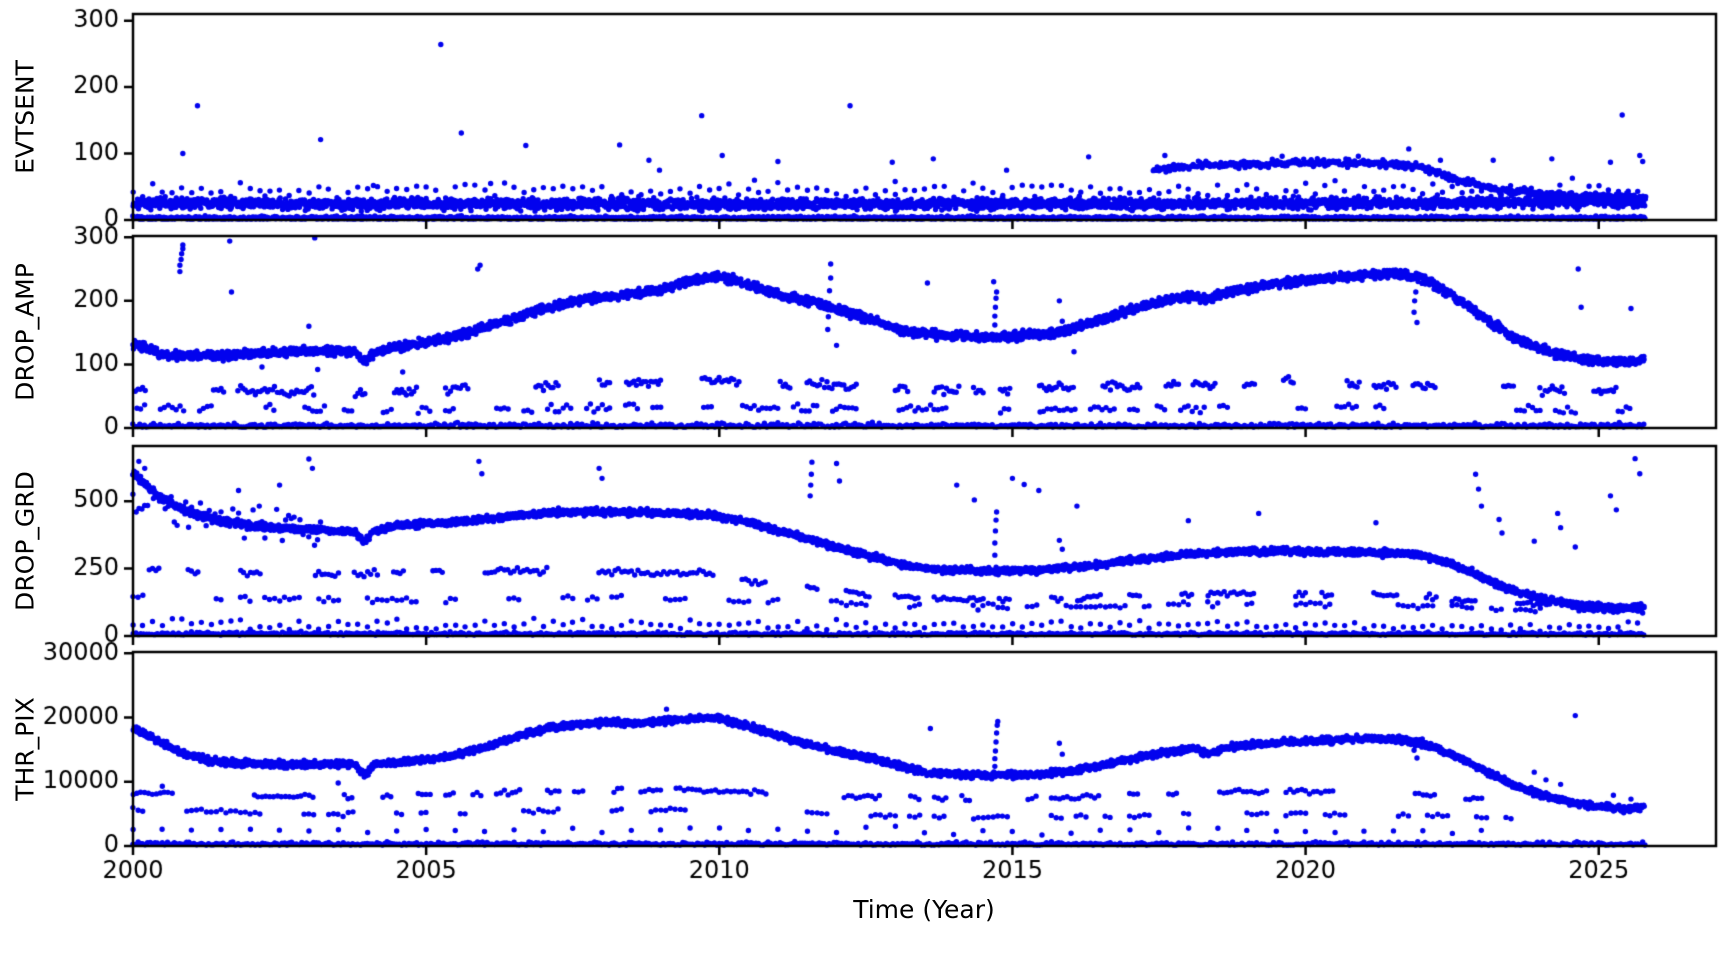 The width and height of the screenshot is (1736, 953). What do you see at coordinates (25, 332) in the screenshot?
I see `y-axis-label-drop-amp: DROP_AMP` at bounding box center [25, 332].